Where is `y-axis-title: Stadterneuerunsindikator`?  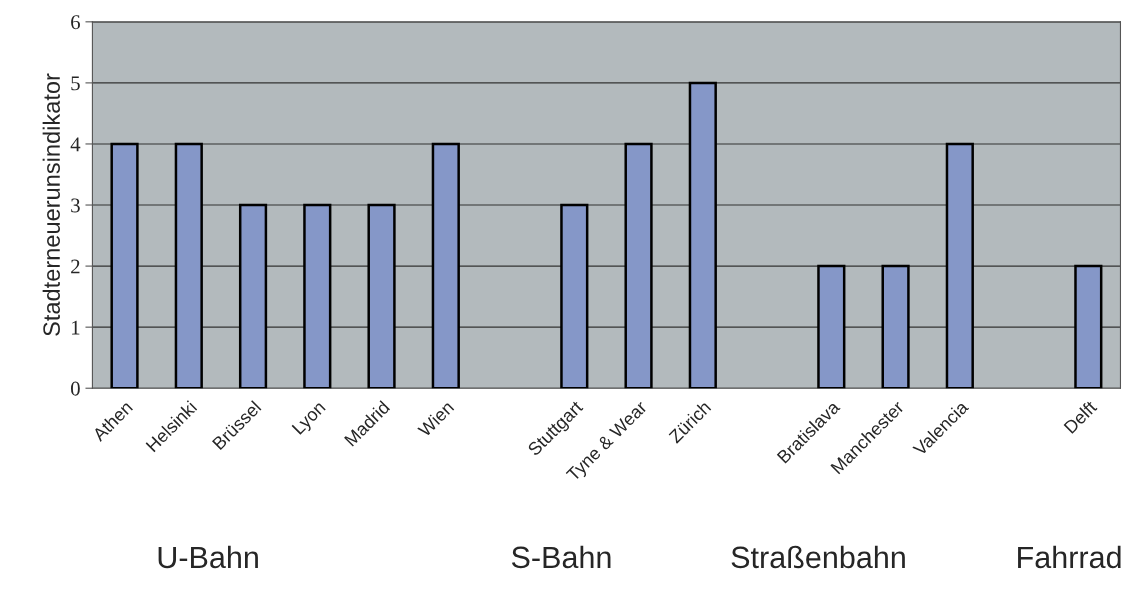 y-axis-title: Stadterneuerunsindikator is located at coordinates (51, 204).